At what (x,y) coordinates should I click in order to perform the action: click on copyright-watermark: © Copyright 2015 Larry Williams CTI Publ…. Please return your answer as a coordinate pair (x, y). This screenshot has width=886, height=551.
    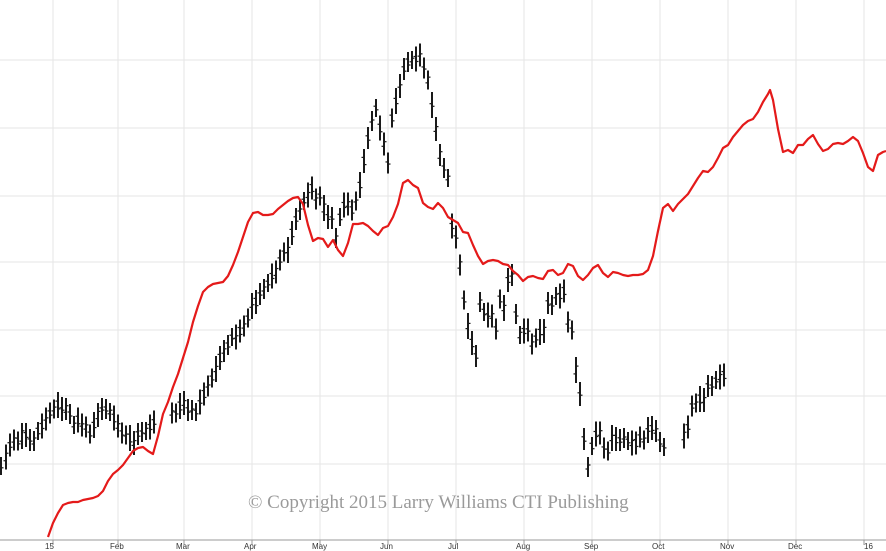
    Looking at the image, I should click on (438, 502).